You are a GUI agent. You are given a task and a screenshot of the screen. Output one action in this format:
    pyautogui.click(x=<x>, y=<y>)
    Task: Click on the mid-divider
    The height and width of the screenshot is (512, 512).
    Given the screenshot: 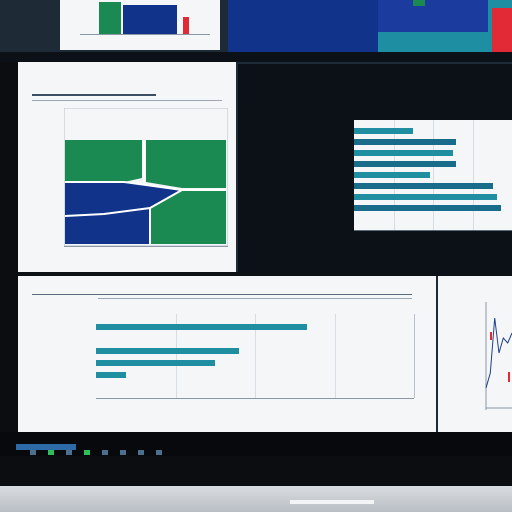 What is the action you would take?
    pyautogui.click(x=265, y=274)
    